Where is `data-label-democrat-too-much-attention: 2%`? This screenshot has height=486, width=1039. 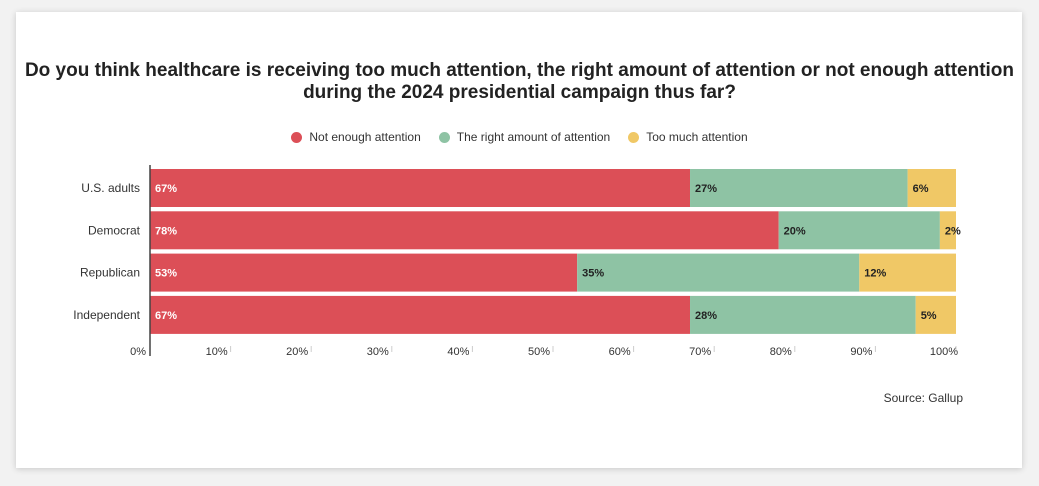
data-label-democrat-too-much-attention: 2% is located at coordinates (953, 231).